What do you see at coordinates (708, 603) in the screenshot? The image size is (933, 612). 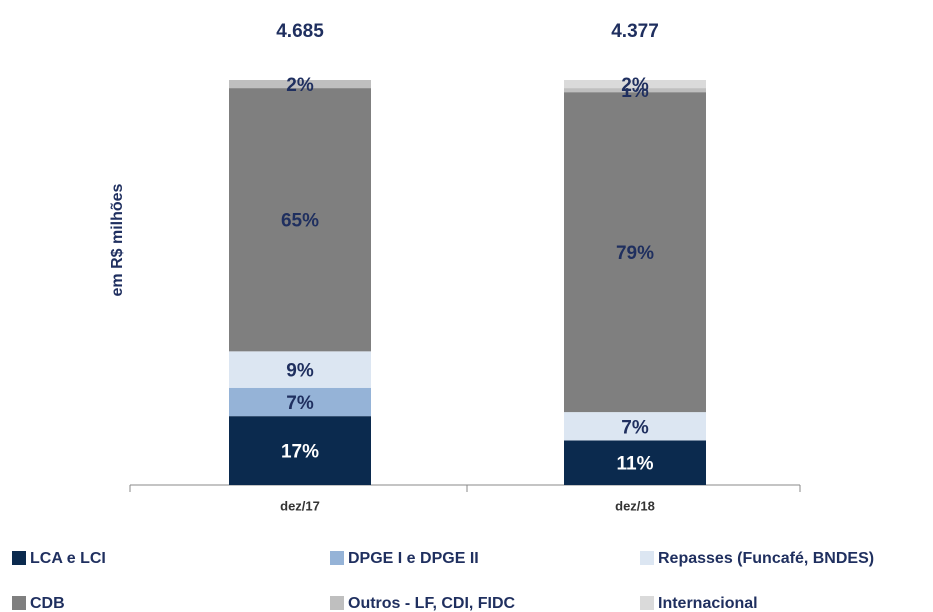 I see `legend-label: Internacional` at bounding box center [708, 603].